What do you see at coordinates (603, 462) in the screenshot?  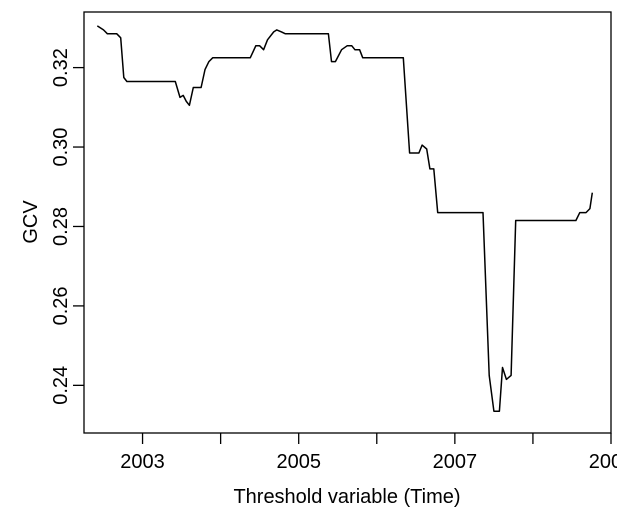 I see `x-tick-label: 2009` at bounding box center [603, 462].